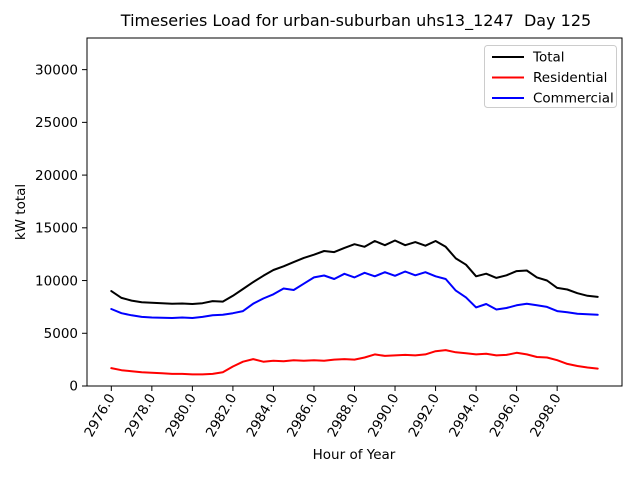 The width and height of the screenshot is (640, 480). What do you see at coordinates (56, 281) in the screenshot?
I see `y-tick-label: 10000` at bounding box center [56, 281].